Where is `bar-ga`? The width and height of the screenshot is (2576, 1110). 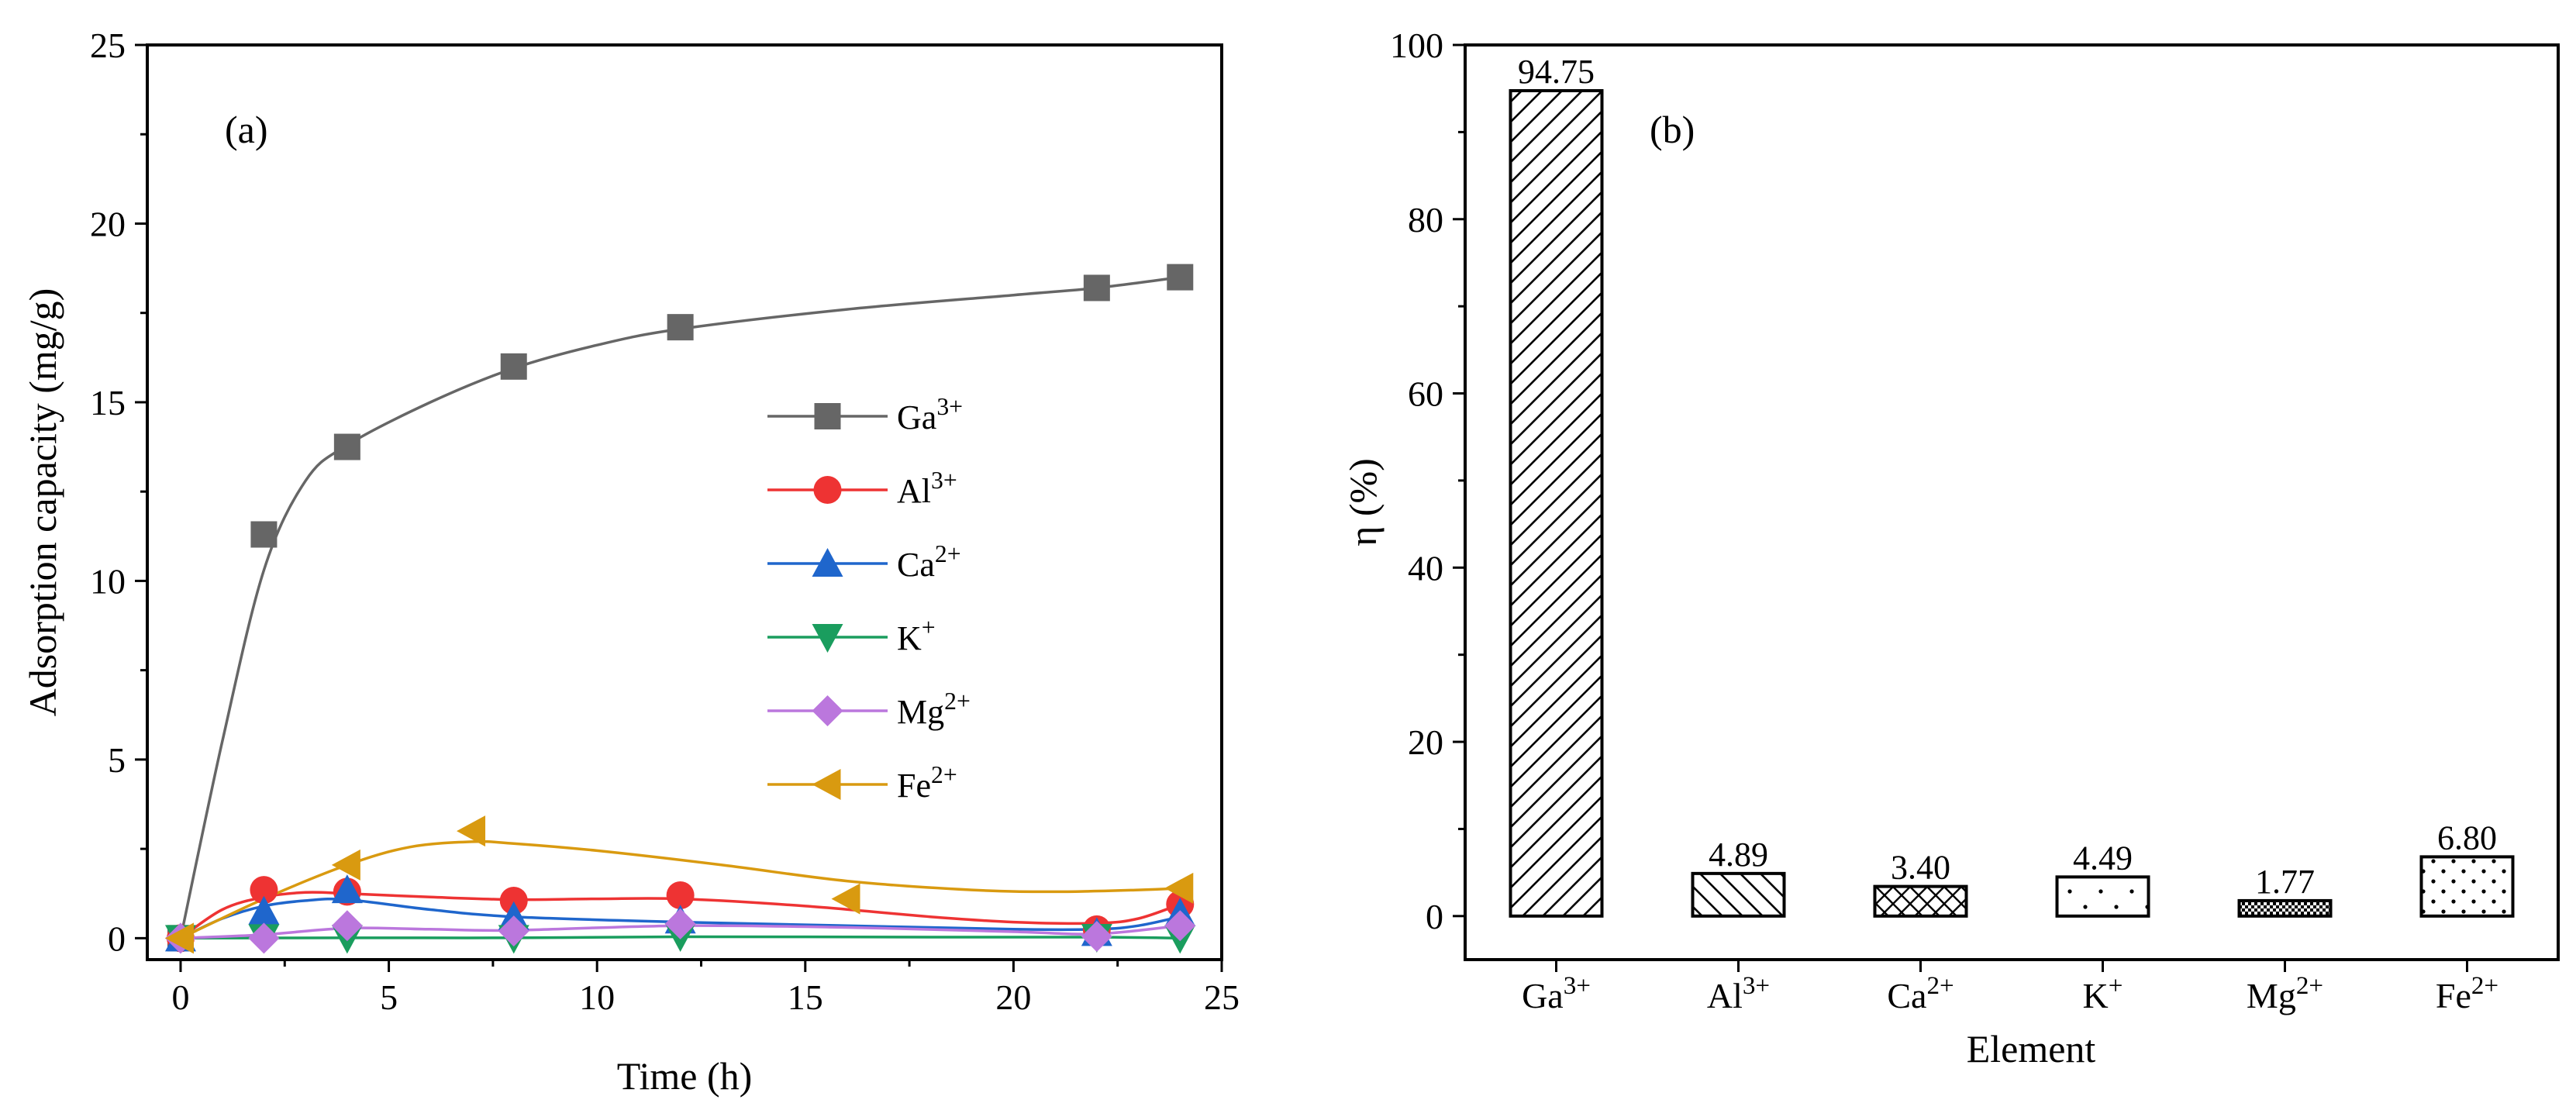
bar-ga is located at coordinates (1556, 503).